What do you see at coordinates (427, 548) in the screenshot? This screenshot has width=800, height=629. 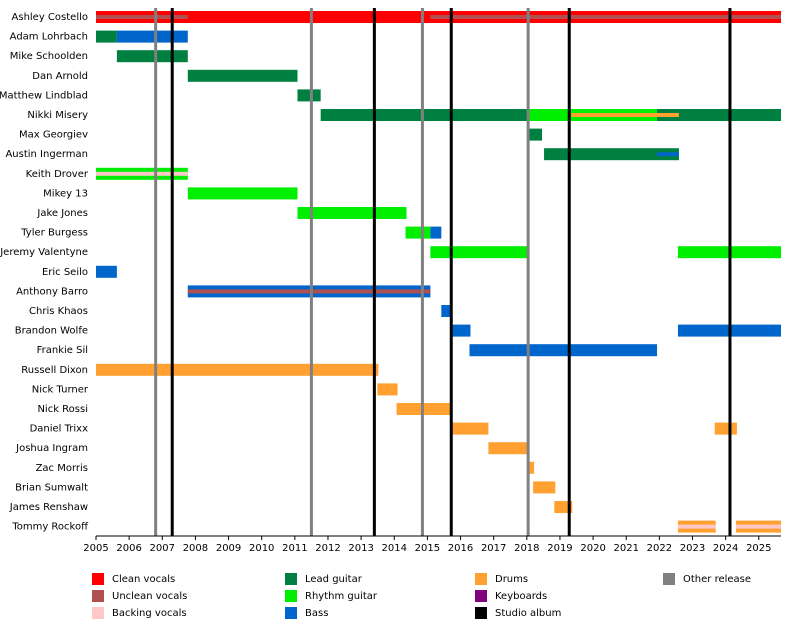 I see `x-tick-label: 2015` at bounding box center [427, 548].